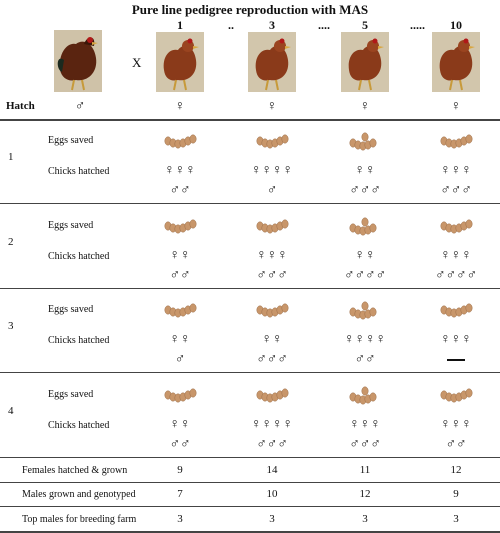 This screenshot has height=533, width=500. What do you see at coordinates (11, 326) in the screenshot?
I see `hatch-number: 3` at bounding box center [11, 326].